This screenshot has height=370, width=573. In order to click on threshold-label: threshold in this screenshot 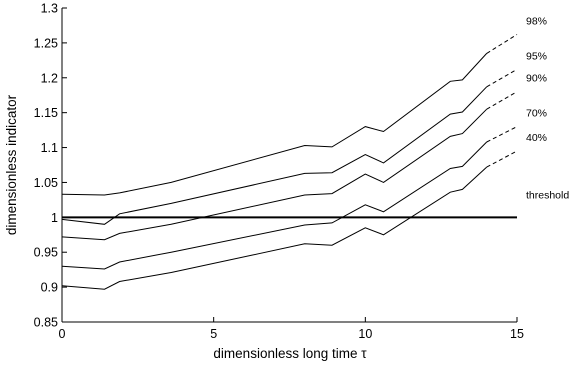, I will do `click(547, 195)`.